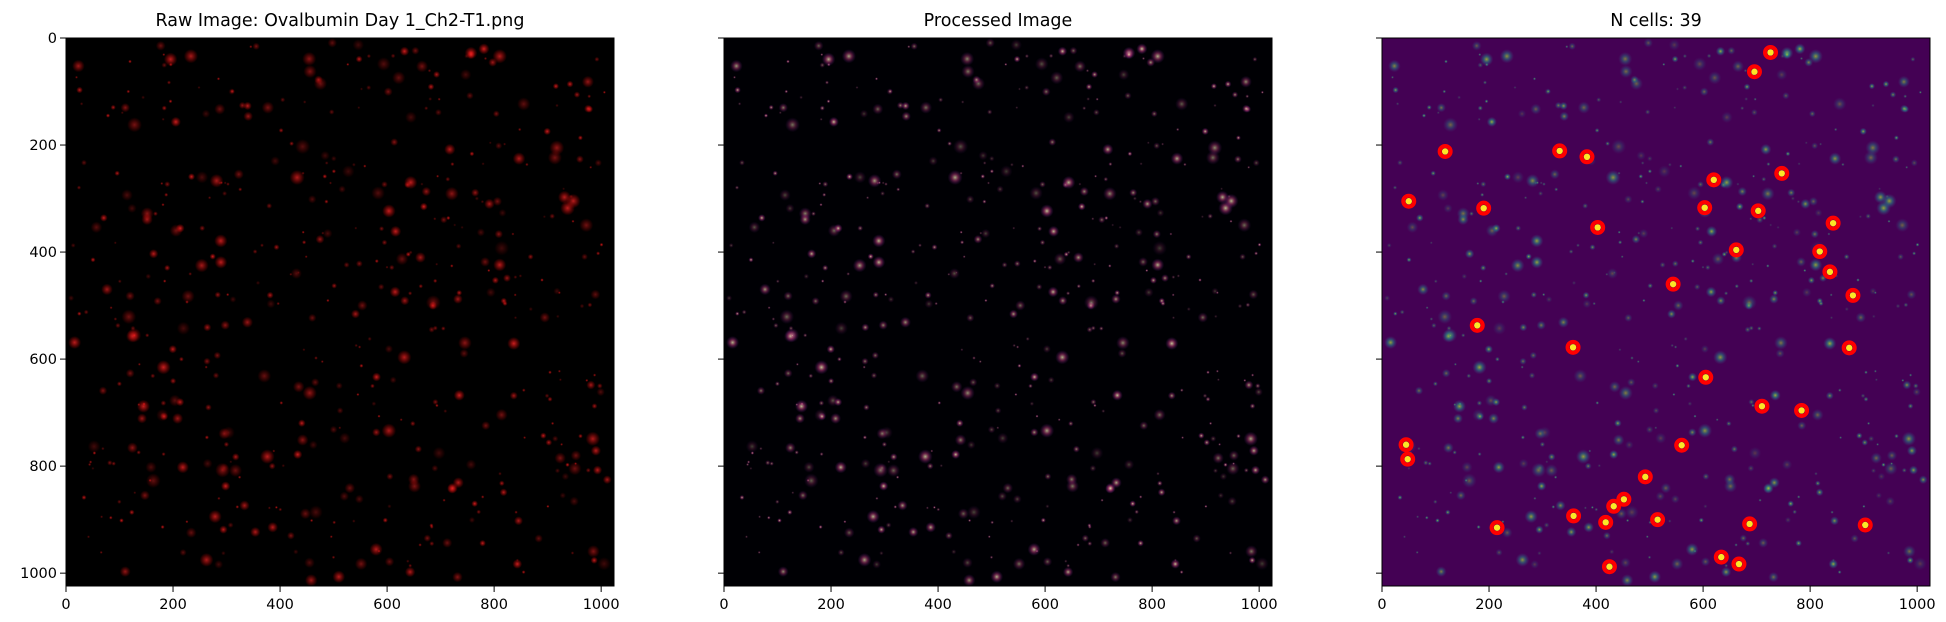 The image size is (1946, 622). I want to click on x-tick-label: 200, so click(831, 605).